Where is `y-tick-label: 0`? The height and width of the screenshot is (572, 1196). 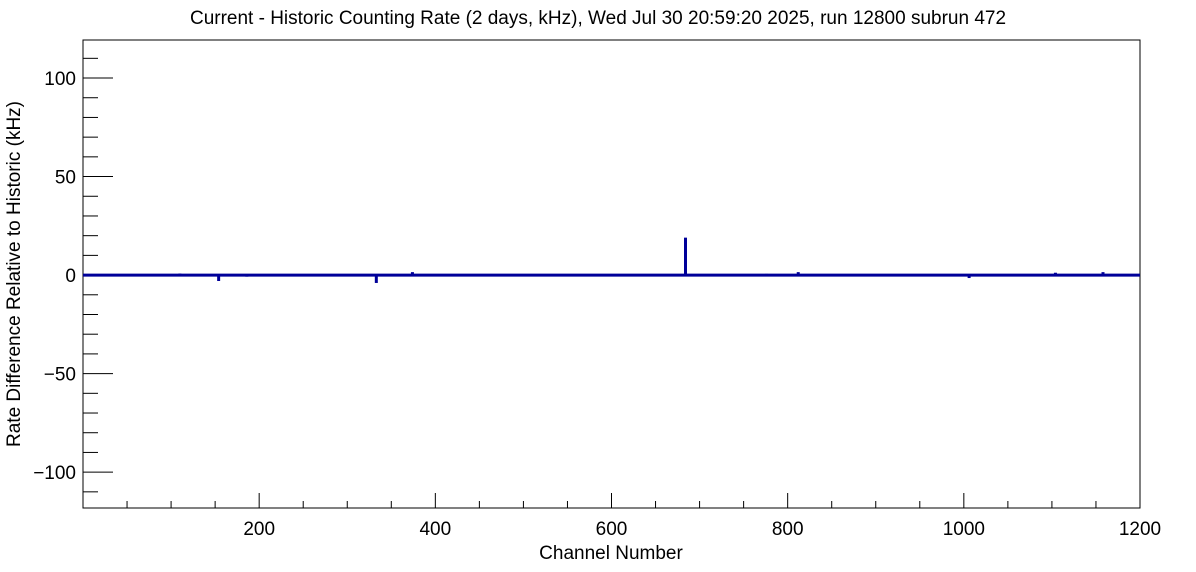 y-tick-label: 0 is located at coordinates (70, 276).